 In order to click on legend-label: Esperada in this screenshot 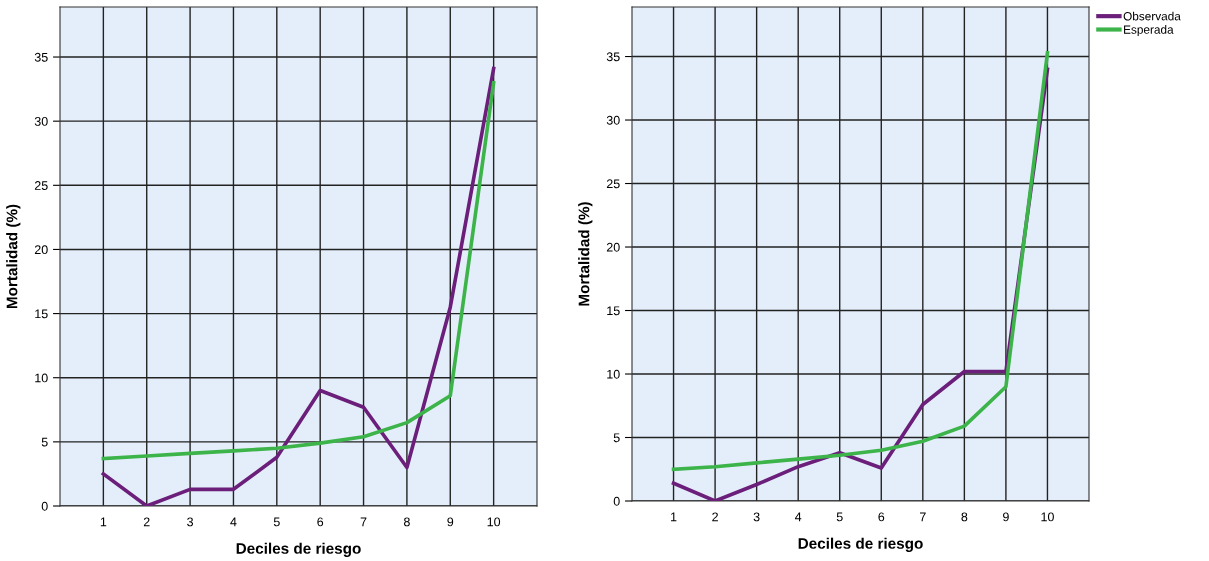, I will do `click(1149, 31)`.